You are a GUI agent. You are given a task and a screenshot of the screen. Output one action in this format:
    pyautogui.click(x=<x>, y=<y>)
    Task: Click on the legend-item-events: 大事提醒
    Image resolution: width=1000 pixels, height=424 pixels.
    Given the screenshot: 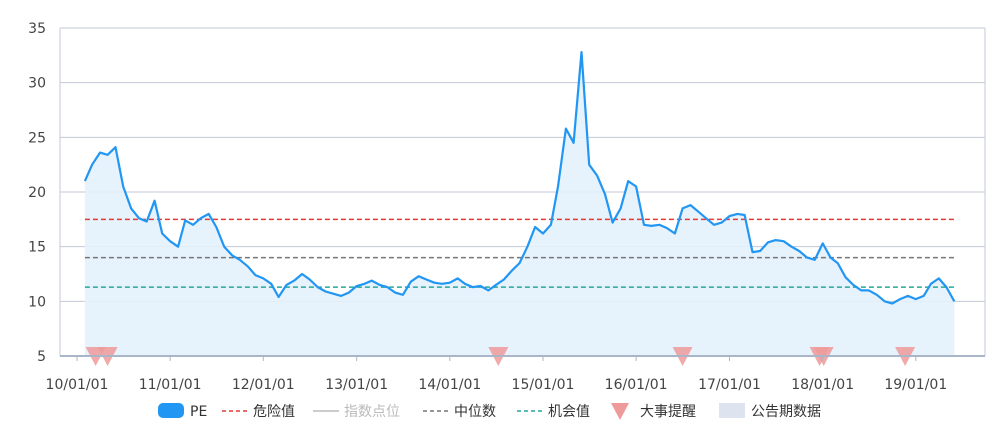 What is the action you would take?
    pyautogui.click(x=653, y=411)
    